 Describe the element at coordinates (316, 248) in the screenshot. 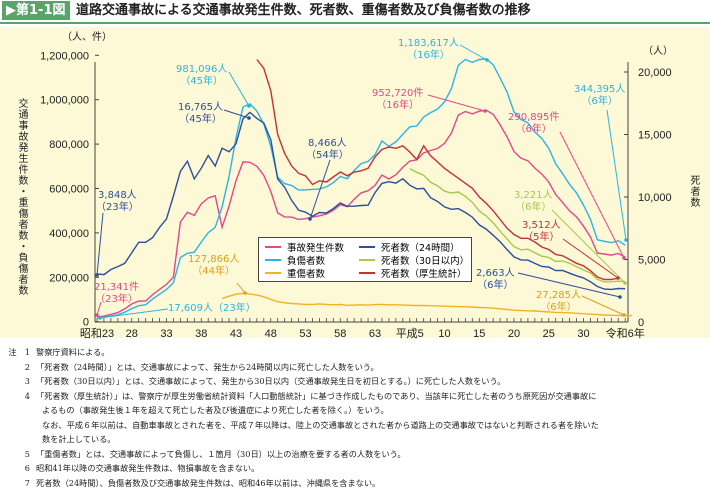

I see `legend-label: 事故発生件数` at that location.